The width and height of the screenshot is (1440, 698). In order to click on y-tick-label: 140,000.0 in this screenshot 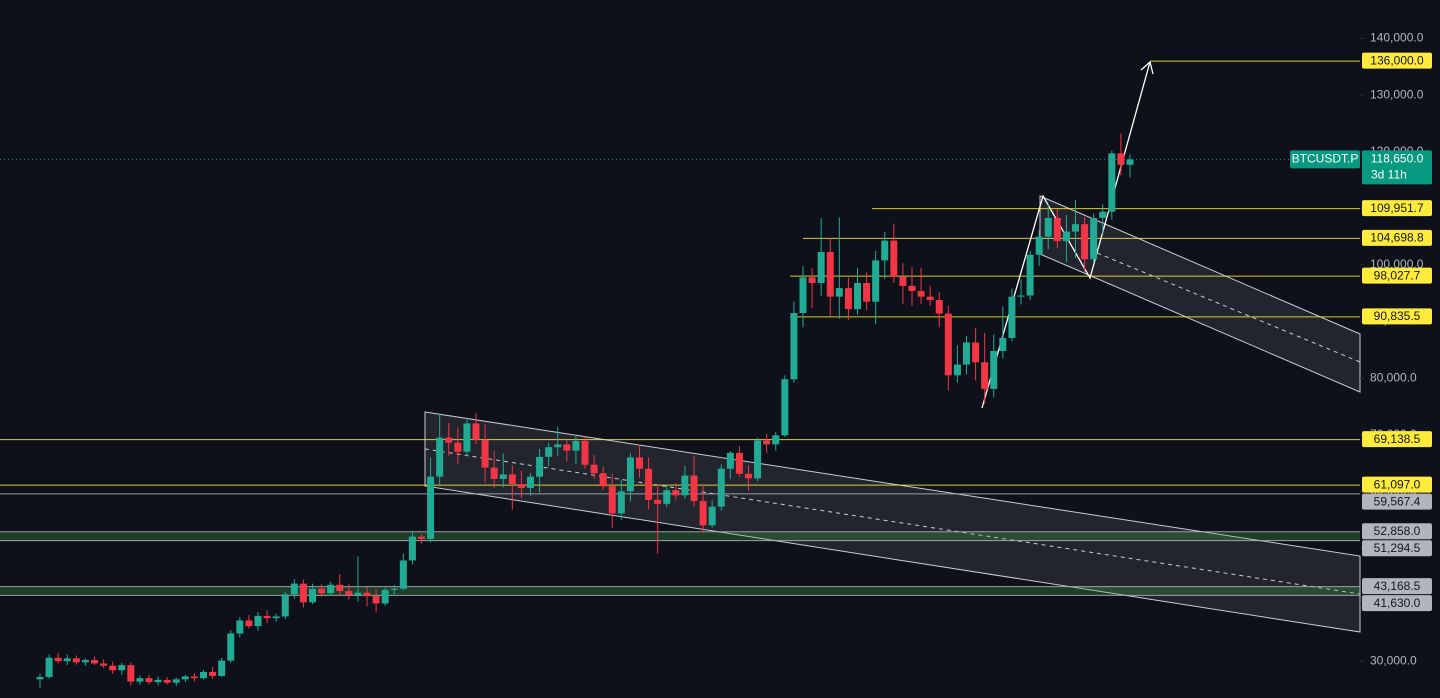, I will do `click(1397, 38)`.